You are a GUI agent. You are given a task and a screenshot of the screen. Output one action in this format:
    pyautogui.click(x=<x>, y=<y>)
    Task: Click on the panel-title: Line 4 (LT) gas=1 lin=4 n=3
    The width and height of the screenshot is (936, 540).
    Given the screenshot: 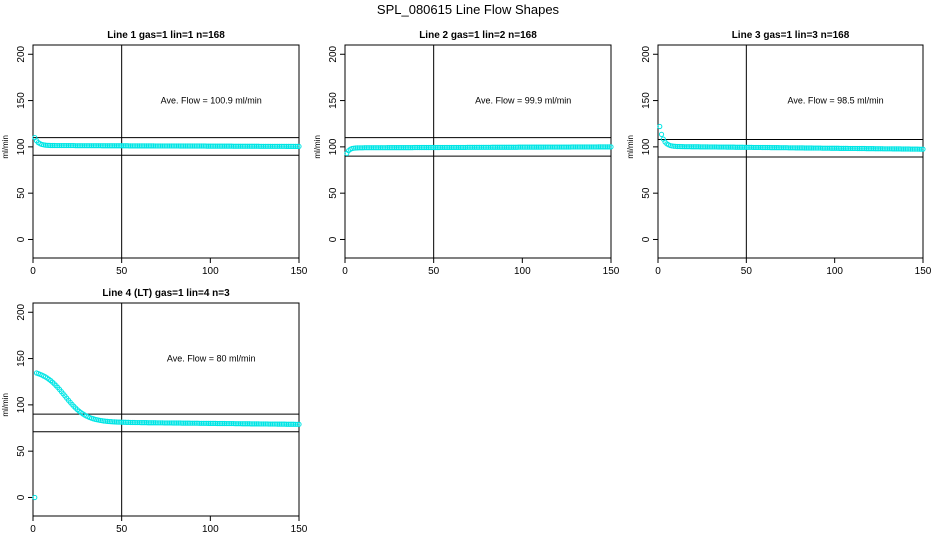 What is the action you would take?
    pyautogui.click(x=166, y=293)
    